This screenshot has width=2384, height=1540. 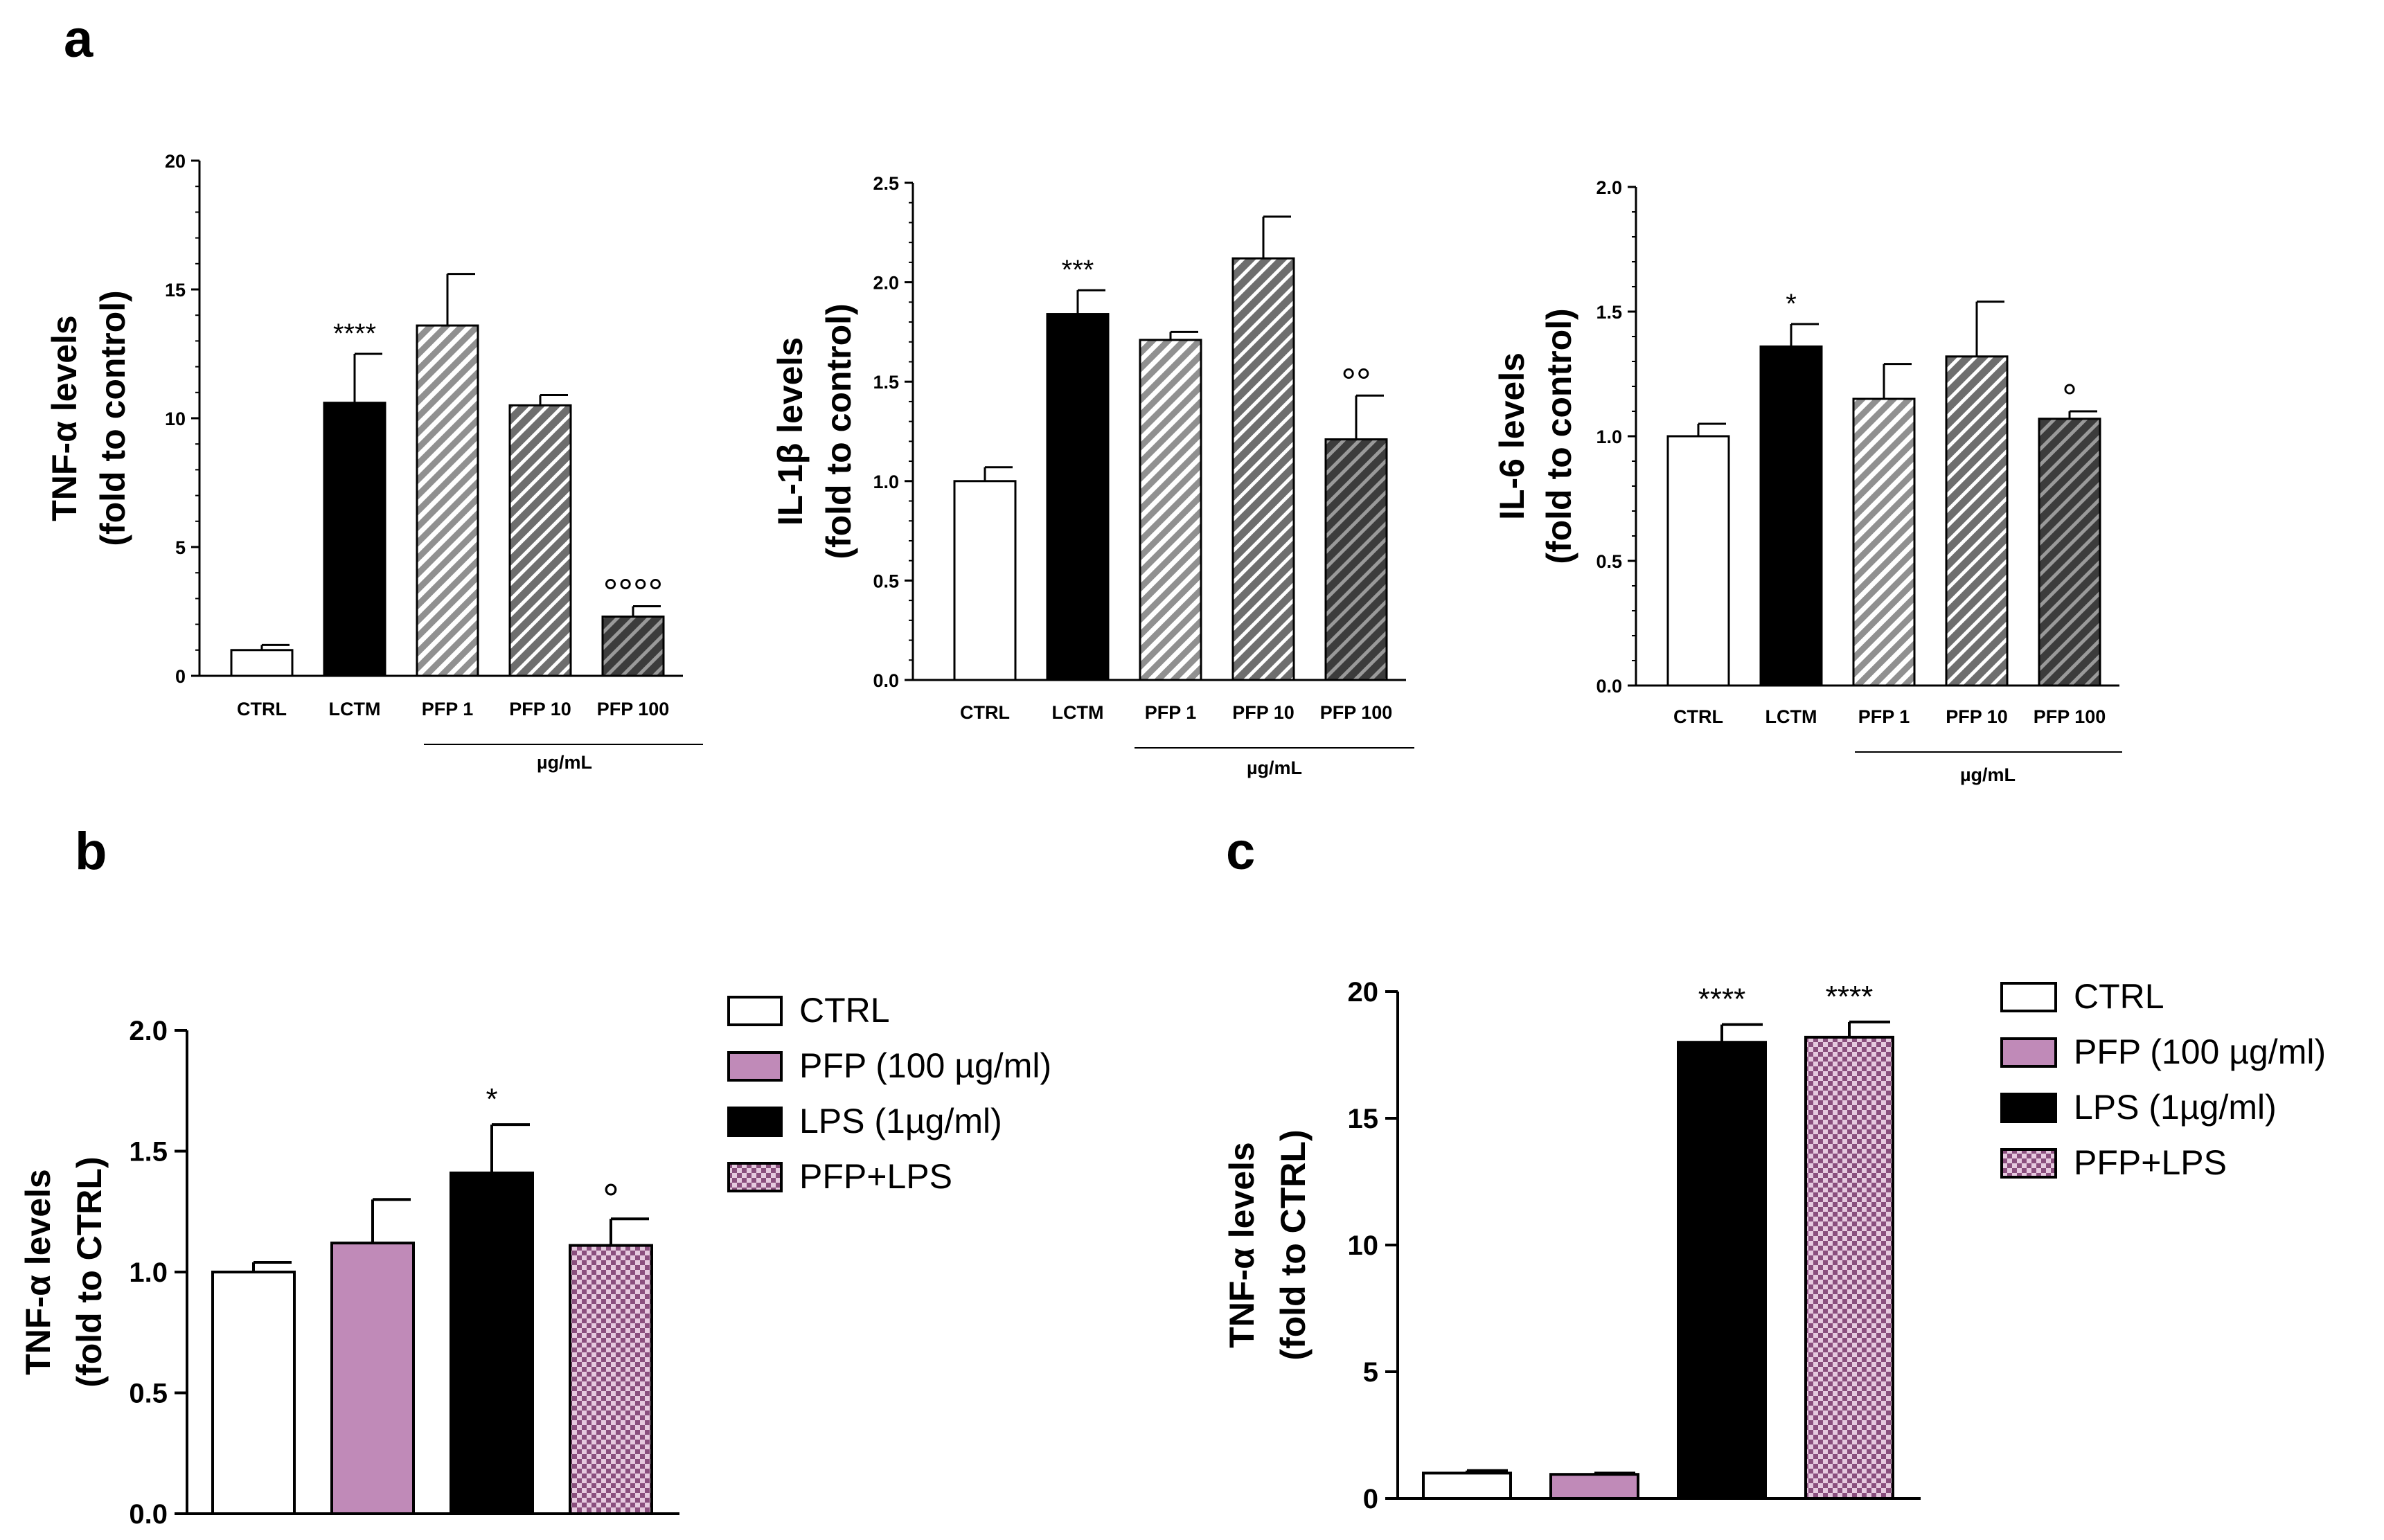 I want to click on significance-label: °, so click(x=2069, y=398).